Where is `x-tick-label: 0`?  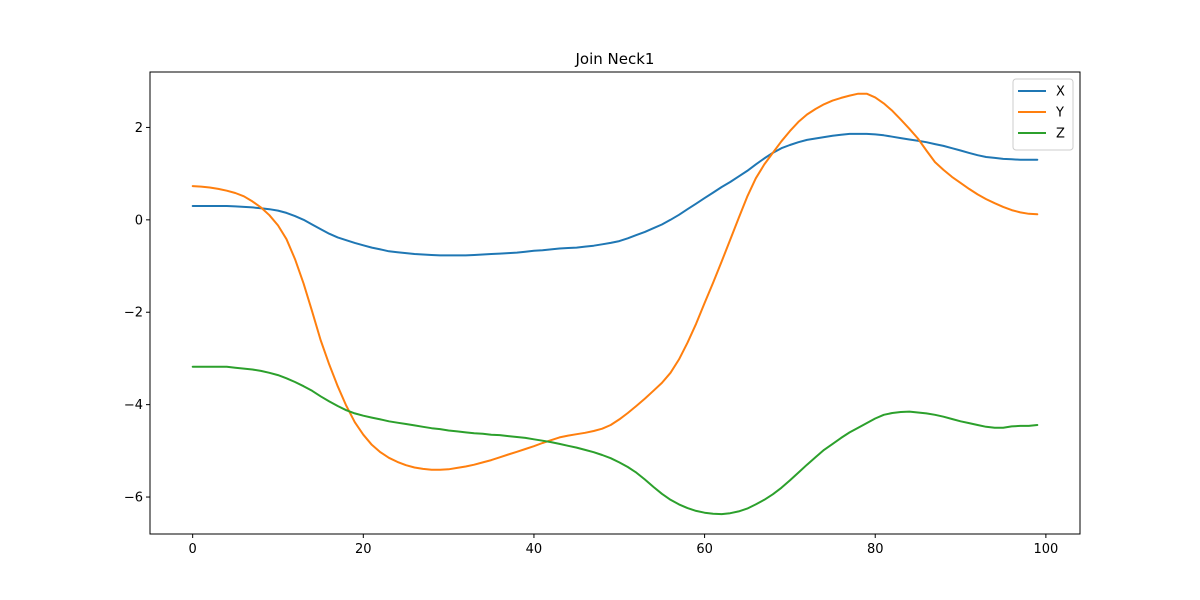 x-tick-label: 0 is located at coordinates (193, 549).